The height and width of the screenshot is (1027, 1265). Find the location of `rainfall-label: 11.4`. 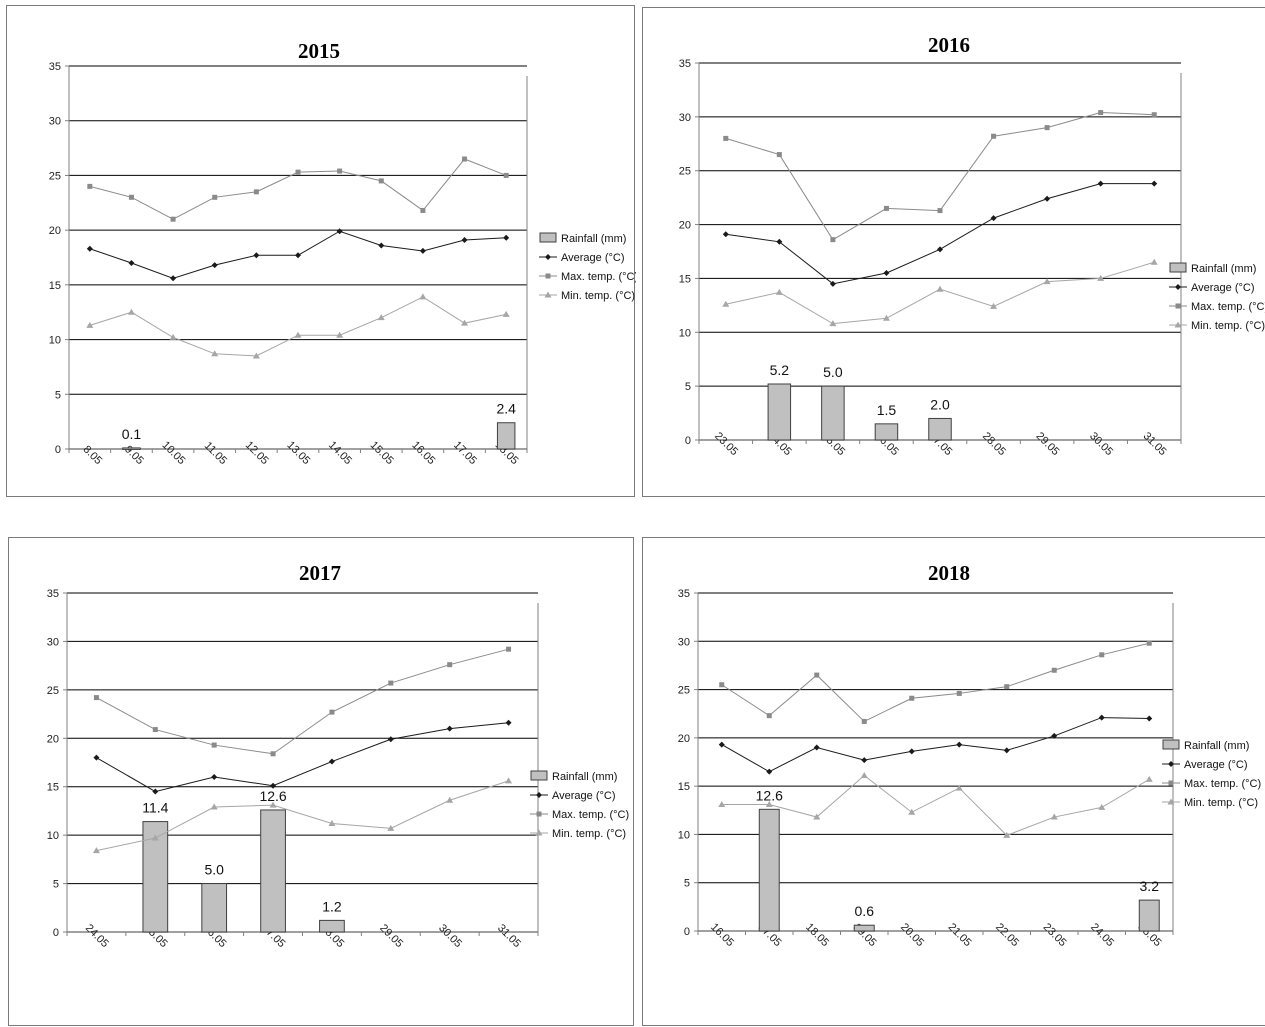

rainfall-label: 11.4 is located at coordinates (155, 808).